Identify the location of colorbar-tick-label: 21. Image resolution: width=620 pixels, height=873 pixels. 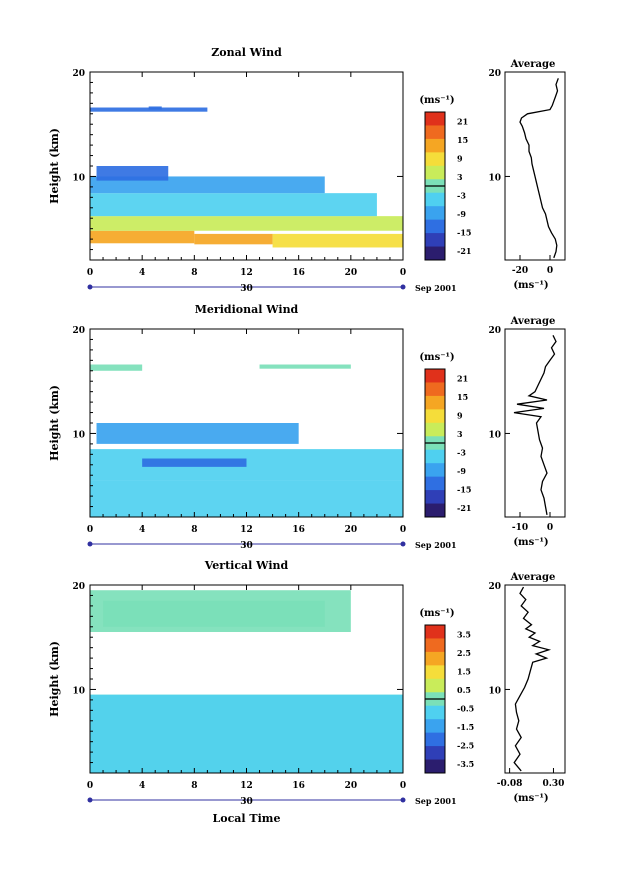
(462, 121).